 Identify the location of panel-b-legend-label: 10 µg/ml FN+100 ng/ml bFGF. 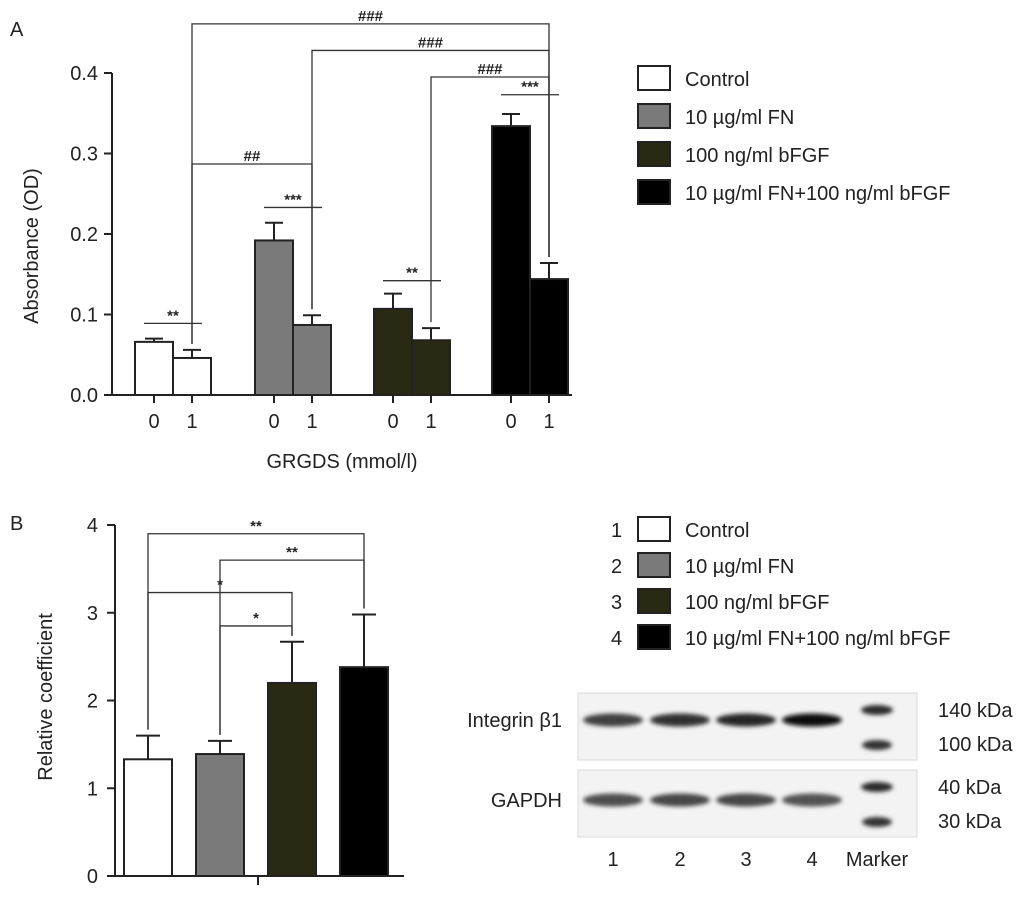
(818, 639).